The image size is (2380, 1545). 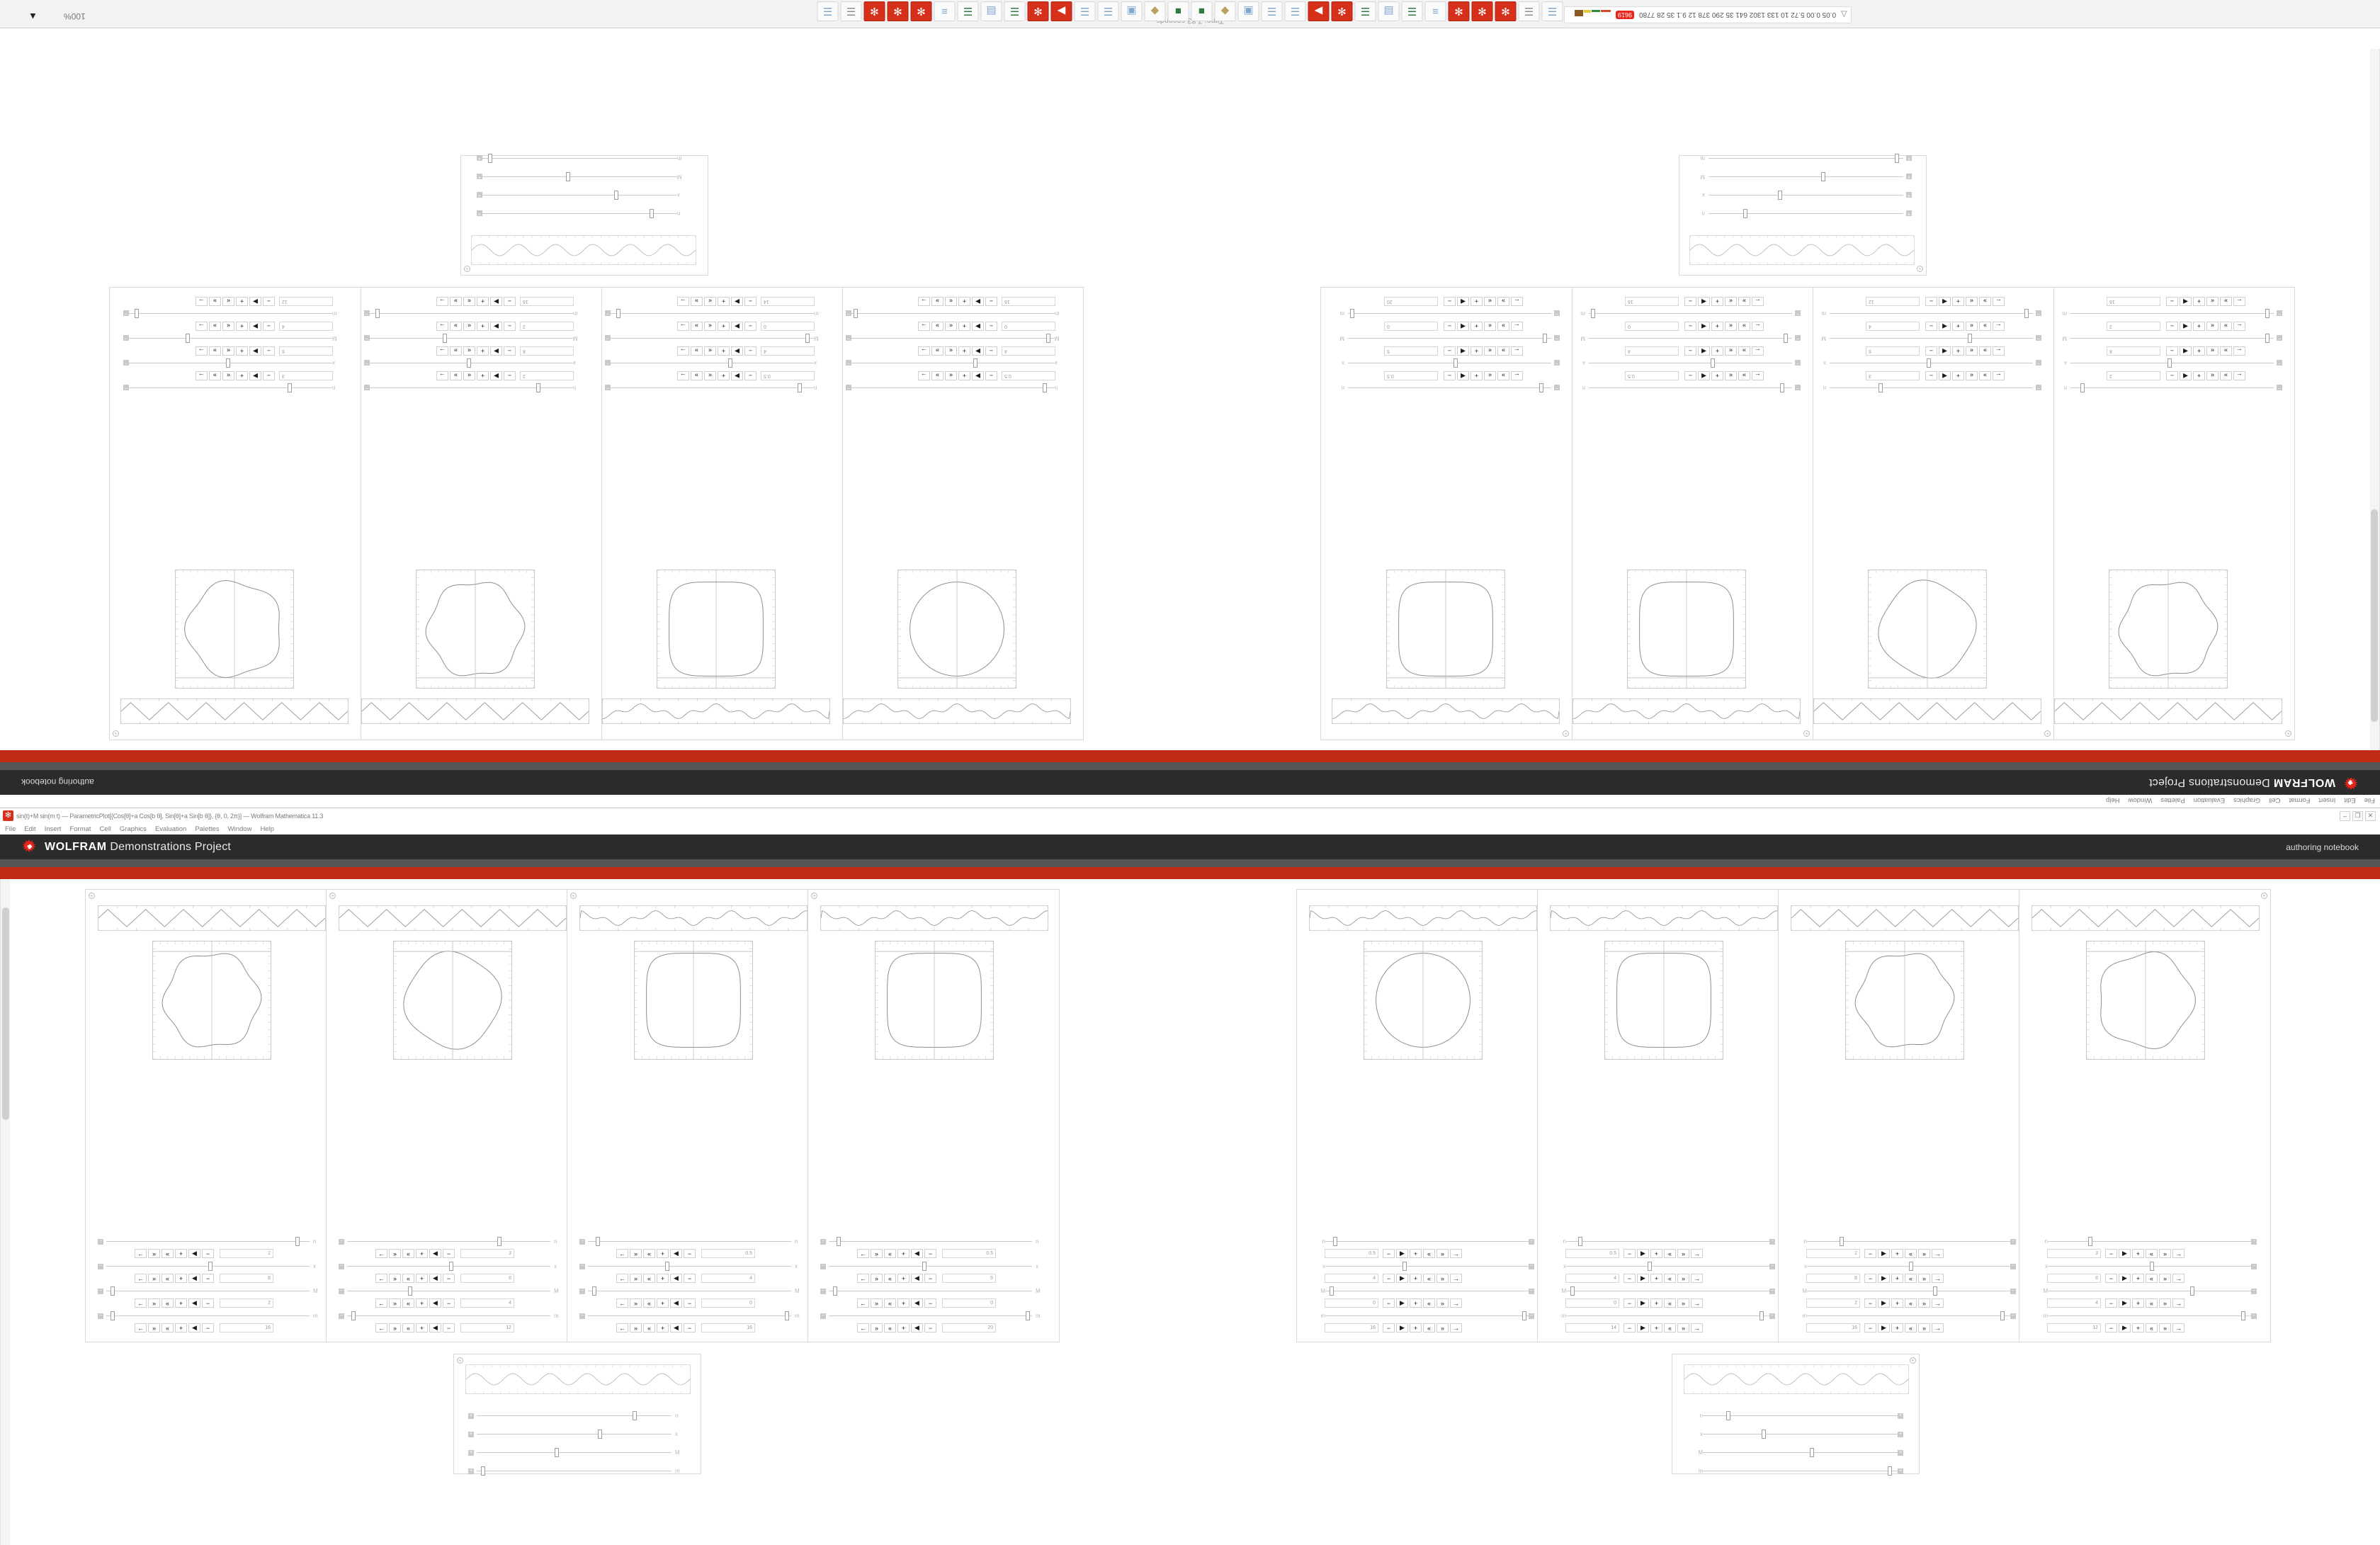 What do you see at coordinates (475, 332) in the screenshot?
I see `manipulate-control: − M 2− ▶ + «» →` at bounding box center [475, 332].